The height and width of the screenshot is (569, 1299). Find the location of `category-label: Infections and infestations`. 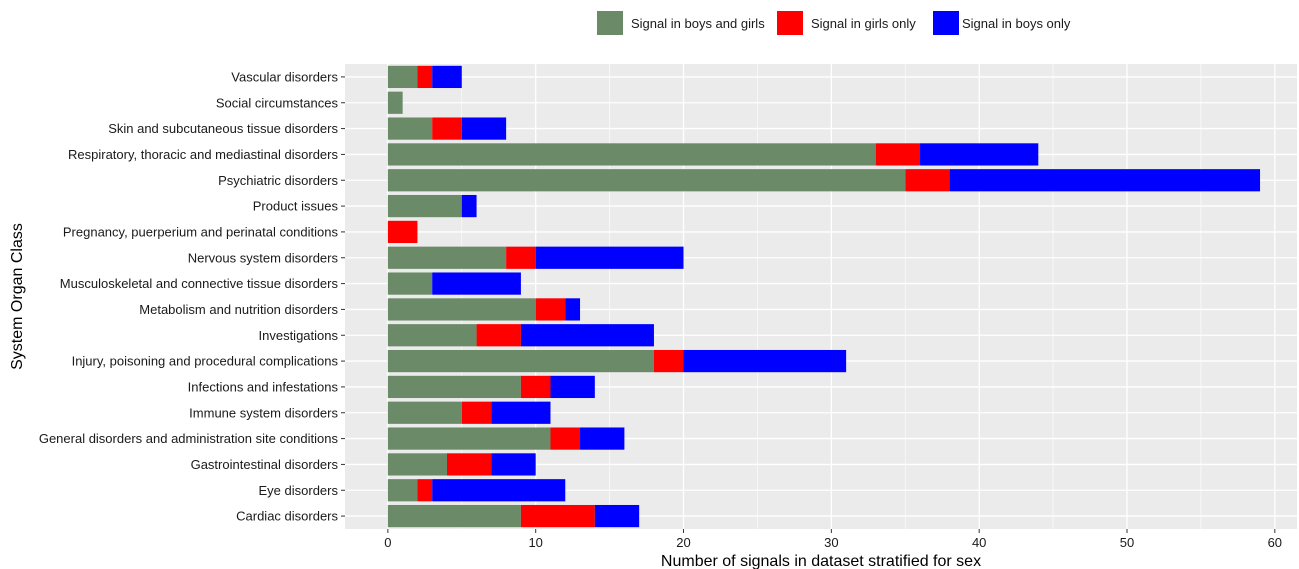

category-label: Infections and infestations is located at coordinates (263, 386).